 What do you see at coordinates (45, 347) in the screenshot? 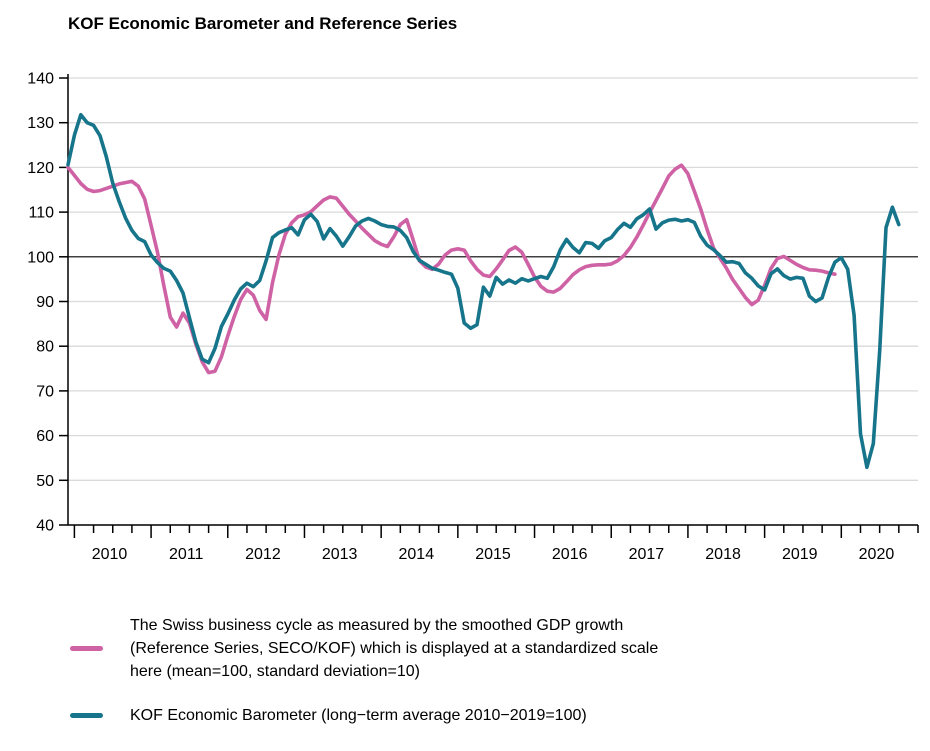
I see `y-tick-label: 80` at bounding box center [45, 347].